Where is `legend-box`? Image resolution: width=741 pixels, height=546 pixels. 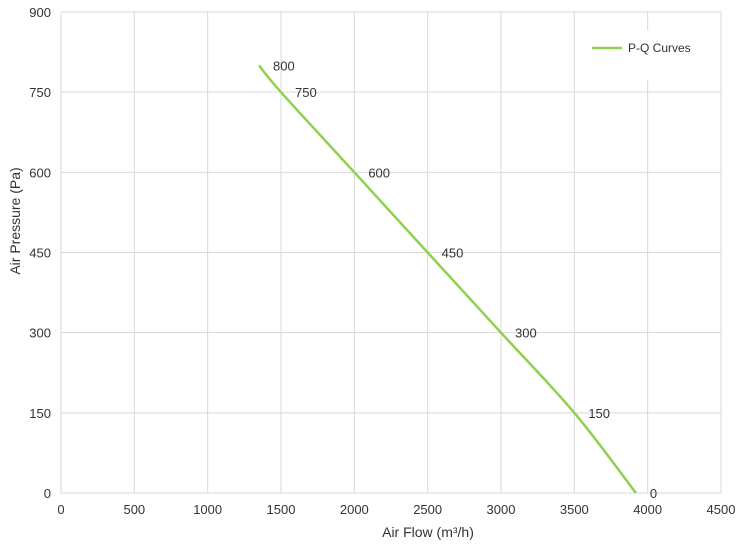
legend-box is located at coordinates (646, 55).